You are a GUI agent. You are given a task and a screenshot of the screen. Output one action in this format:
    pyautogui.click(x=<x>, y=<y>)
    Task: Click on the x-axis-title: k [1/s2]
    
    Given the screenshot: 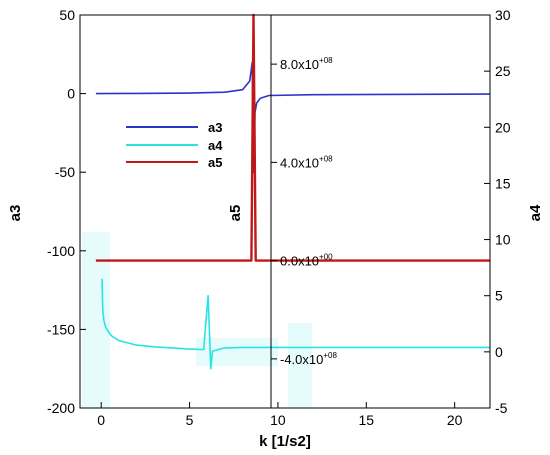 What is the action you would take?
    pyautogui.click(x=285, y=441)
    